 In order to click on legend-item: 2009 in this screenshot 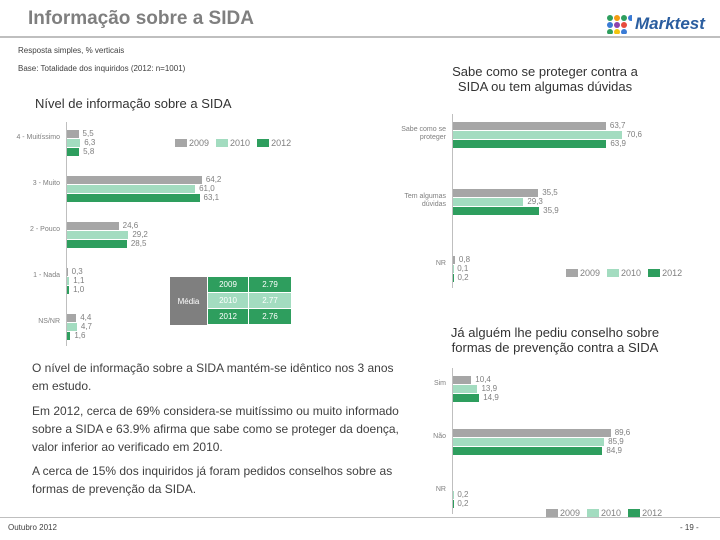, I will do `click(563, 513)`.